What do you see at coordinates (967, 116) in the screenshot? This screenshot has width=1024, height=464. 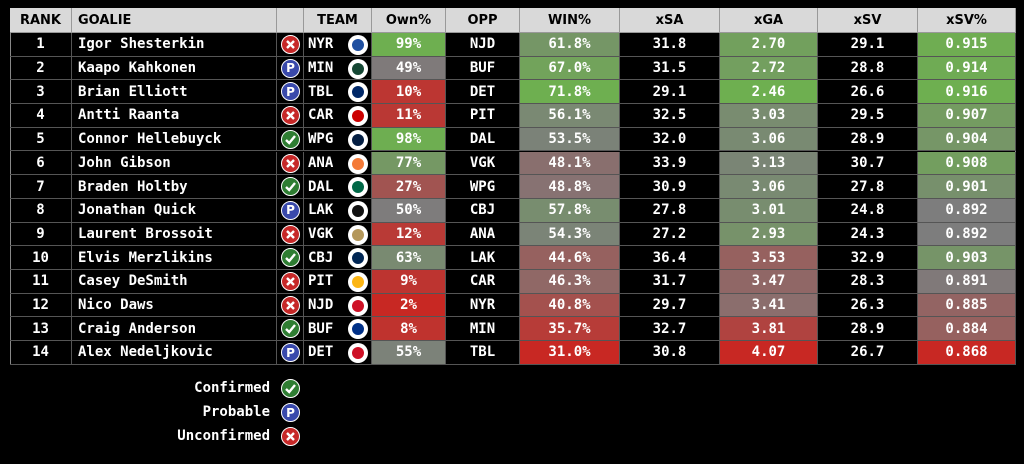 I see `xsvp-cell: 0.907` at bounding box center [967, 116].